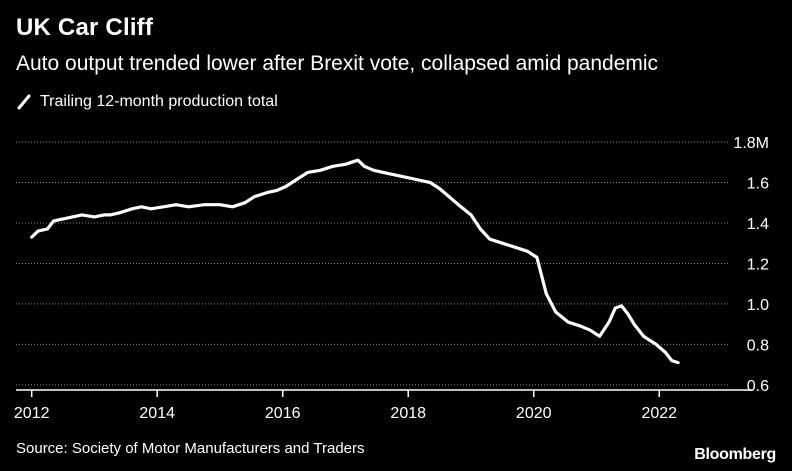  What do you see at coordinates (659, 413) in the screenshot?
I see `x-tick-label: 2022` at bounding box center [659, 413].